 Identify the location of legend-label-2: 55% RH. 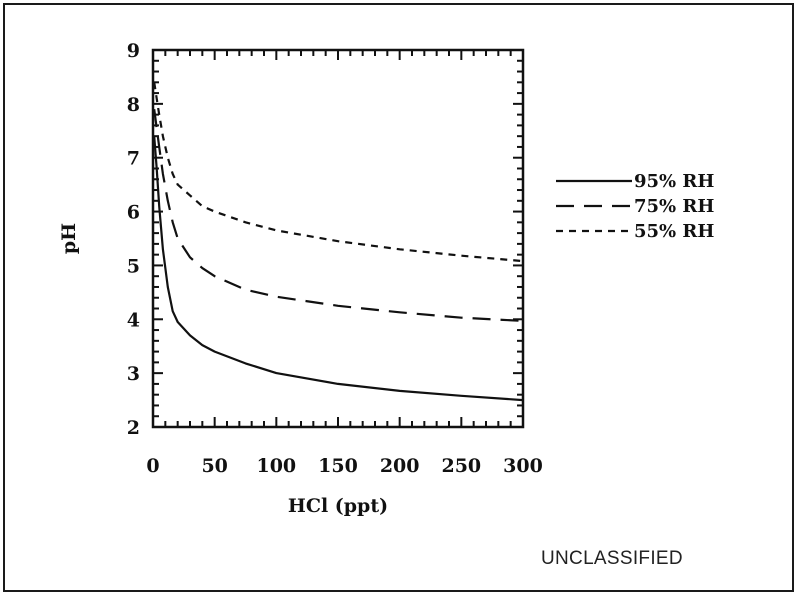
(674, 231).